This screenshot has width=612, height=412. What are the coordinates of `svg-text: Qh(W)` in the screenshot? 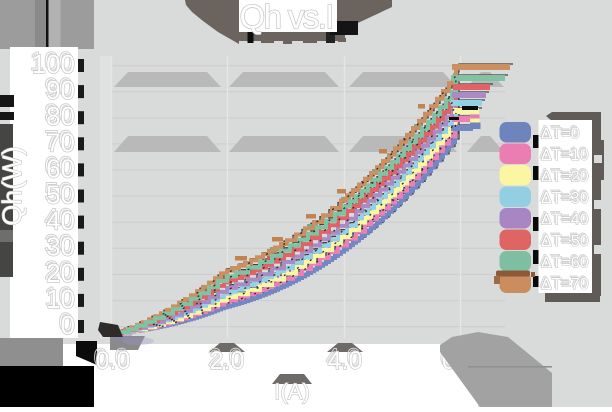 It's located at (13, 185).